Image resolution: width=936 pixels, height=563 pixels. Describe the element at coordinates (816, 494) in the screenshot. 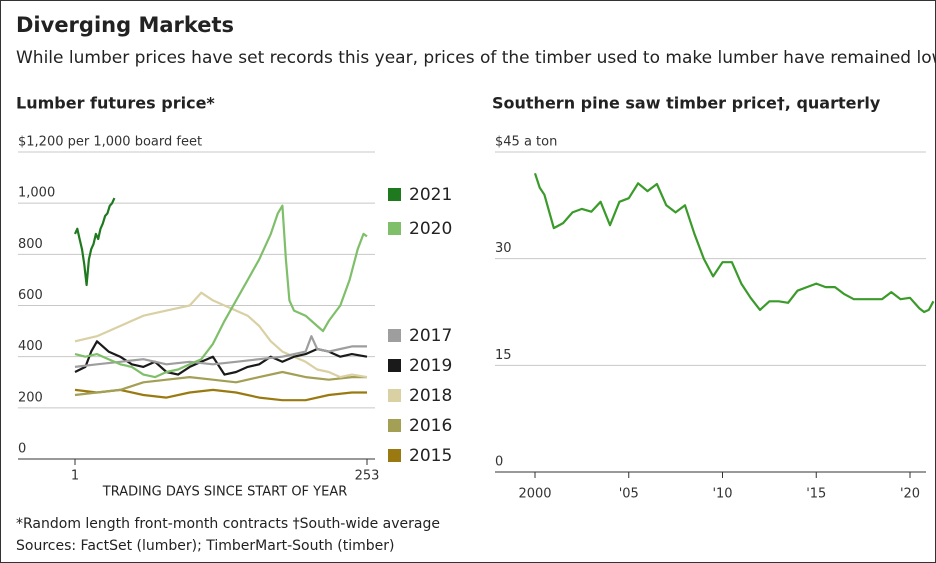

I see `x-tick-label: '15` at that location.